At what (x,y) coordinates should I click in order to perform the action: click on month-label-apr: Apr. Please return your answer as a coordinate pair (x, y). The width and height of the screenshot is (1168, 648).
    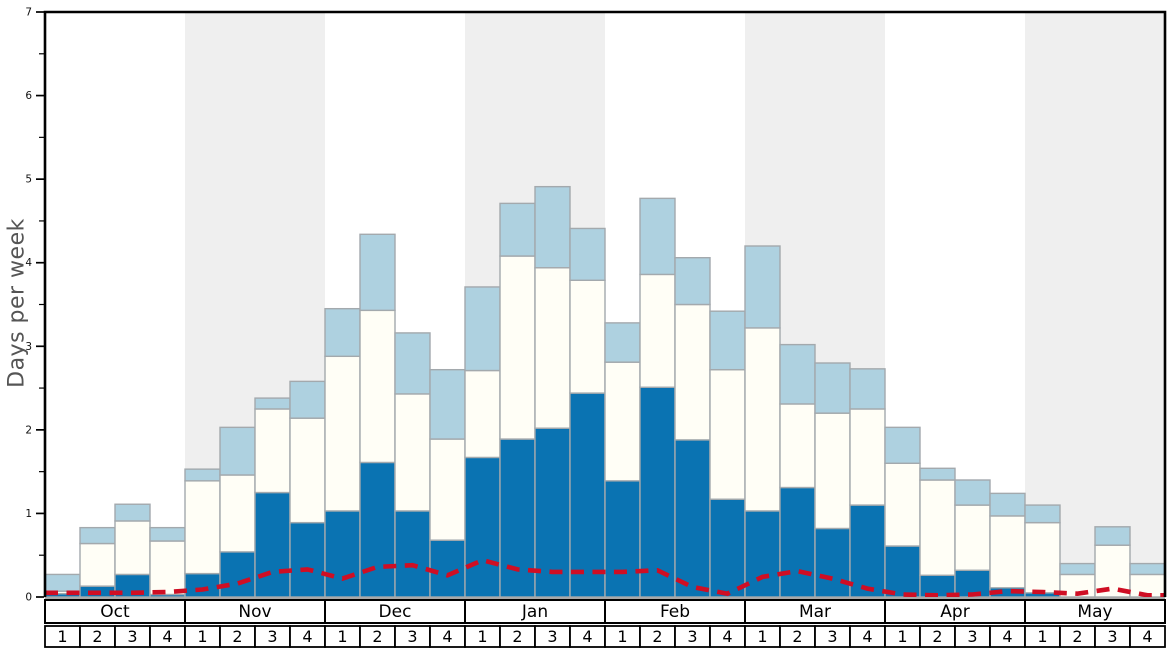
    Looking at the image, I should click on (954, 612).